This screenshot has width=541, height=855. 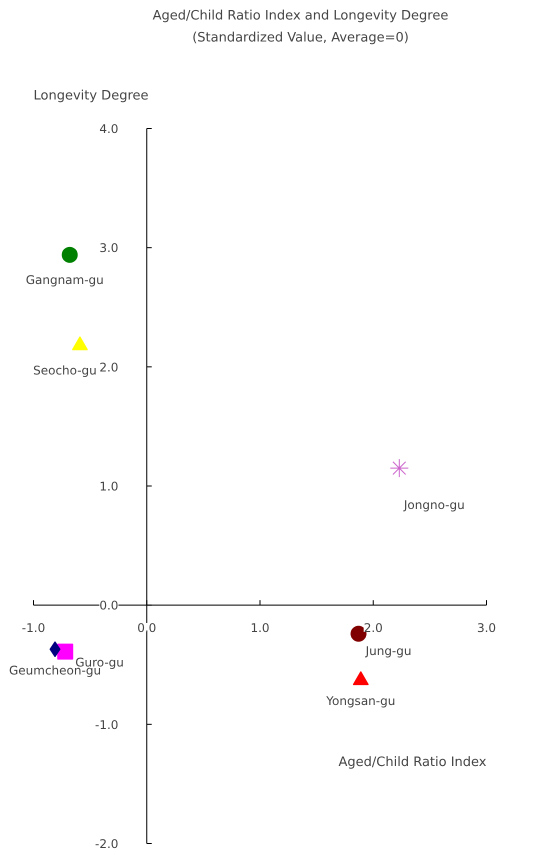 What do you see at coordinates (260, 628) in the screenshot?
I see `x-tick-label: 1.0` at bounding box center [260, 628].